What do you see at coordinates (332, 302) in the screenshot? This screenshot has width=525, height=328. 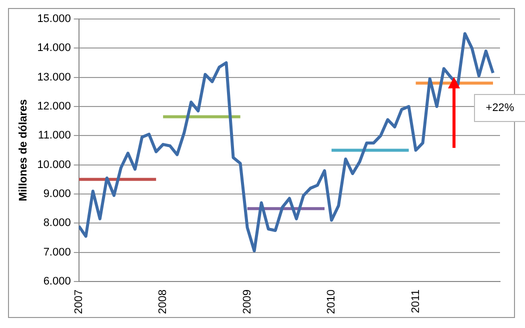 I see `x-tick-label: 2010` at bounding box center [332, 302].